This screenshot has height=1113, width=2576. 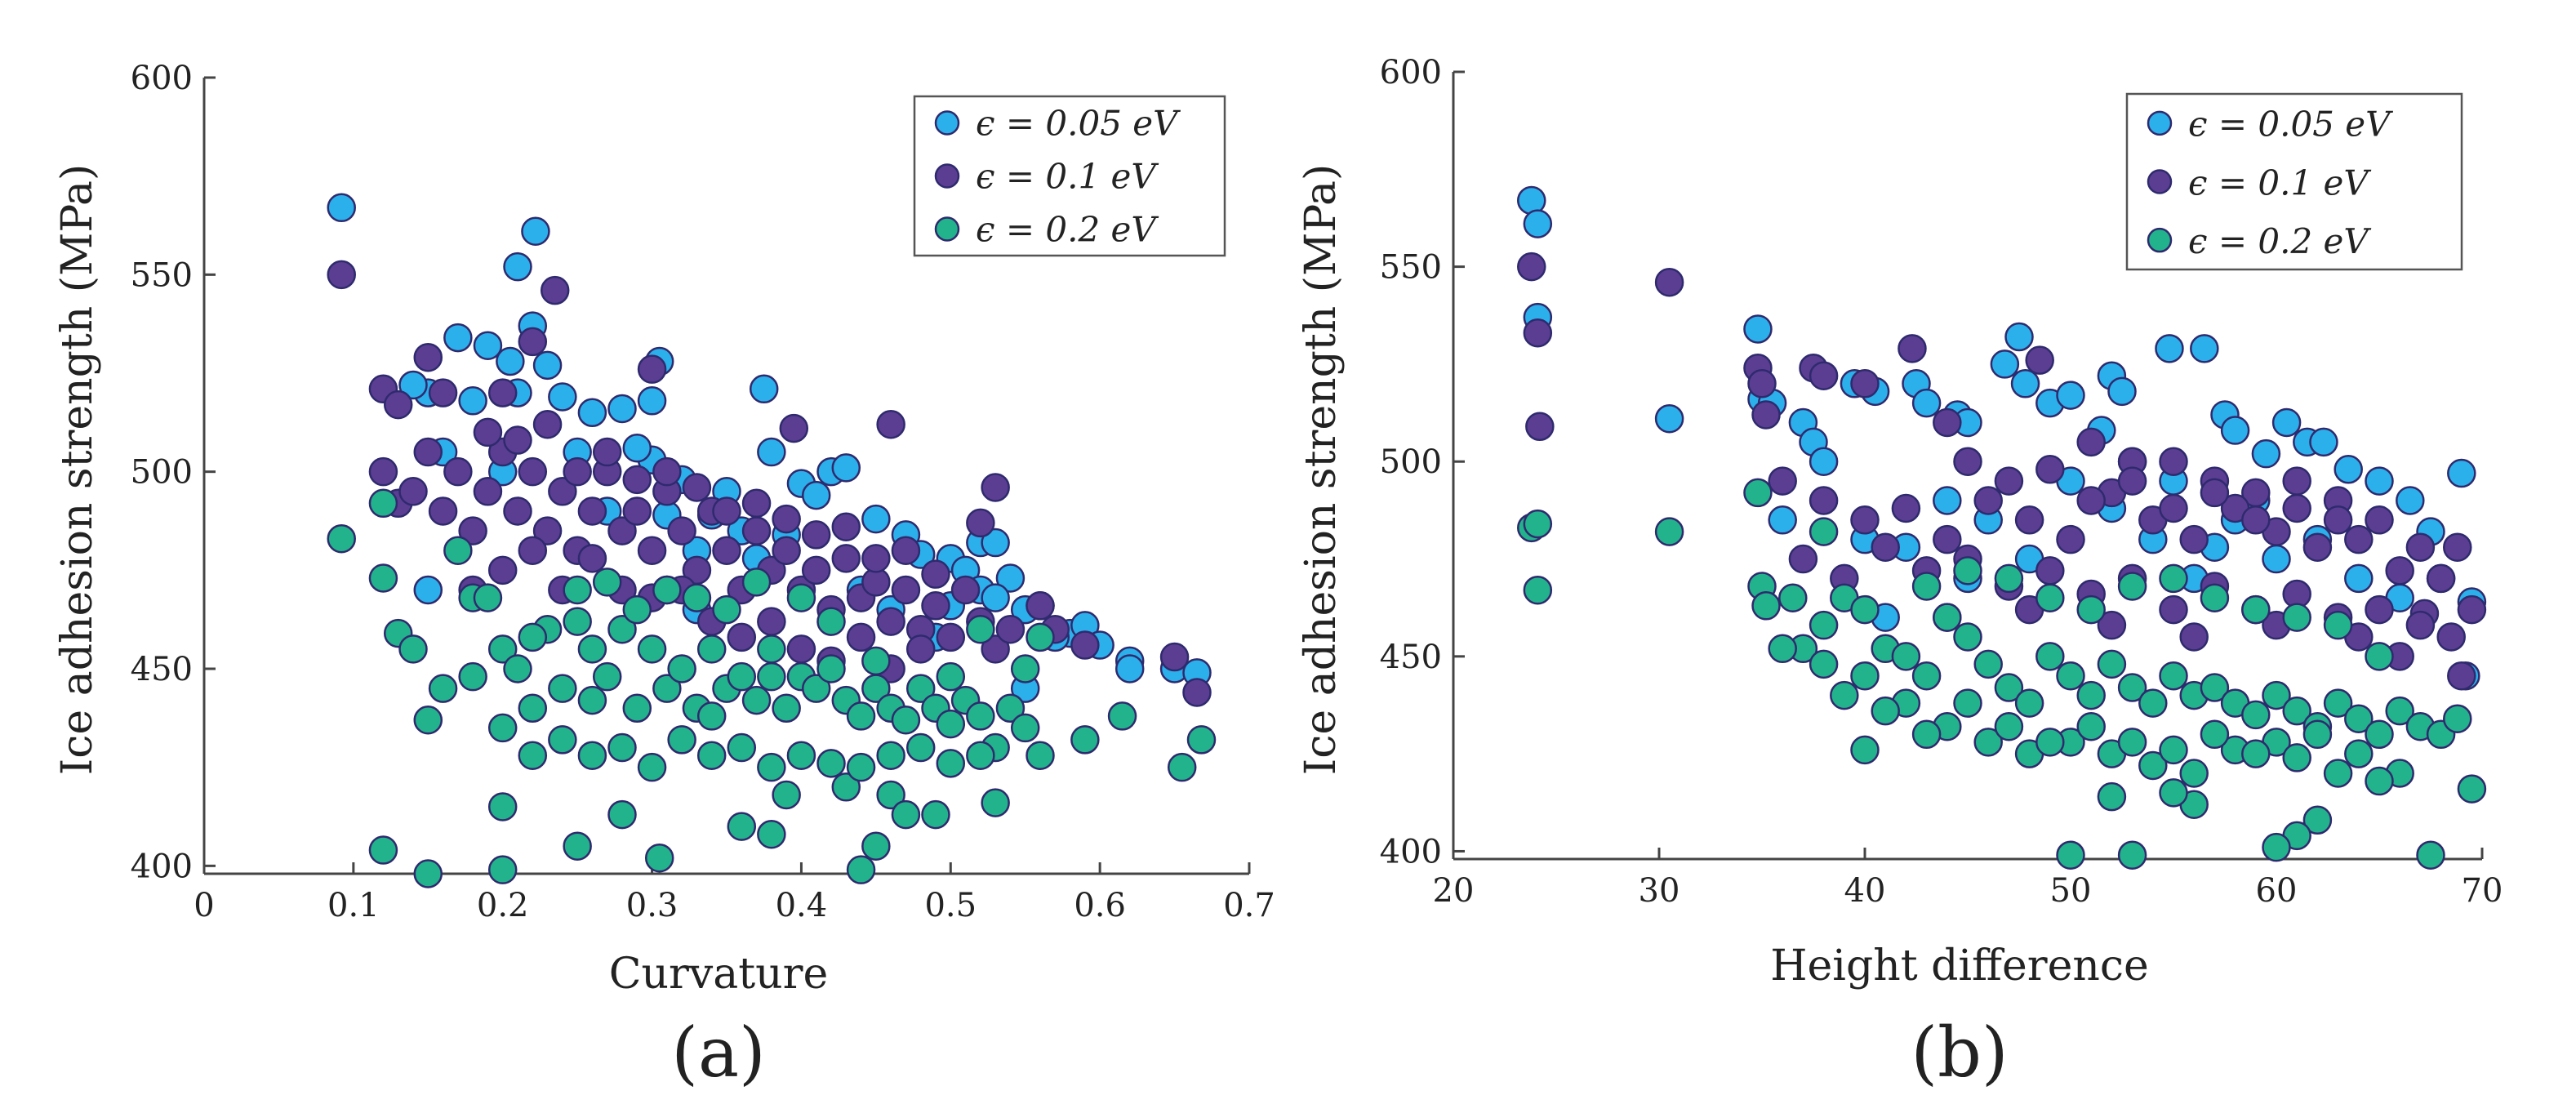 What do you see at coordinates (78, 470) in the screenshot?
I see `panel-a-ylabel: Ice adhesion strength (MPa)` at bounding box center [78, 470].